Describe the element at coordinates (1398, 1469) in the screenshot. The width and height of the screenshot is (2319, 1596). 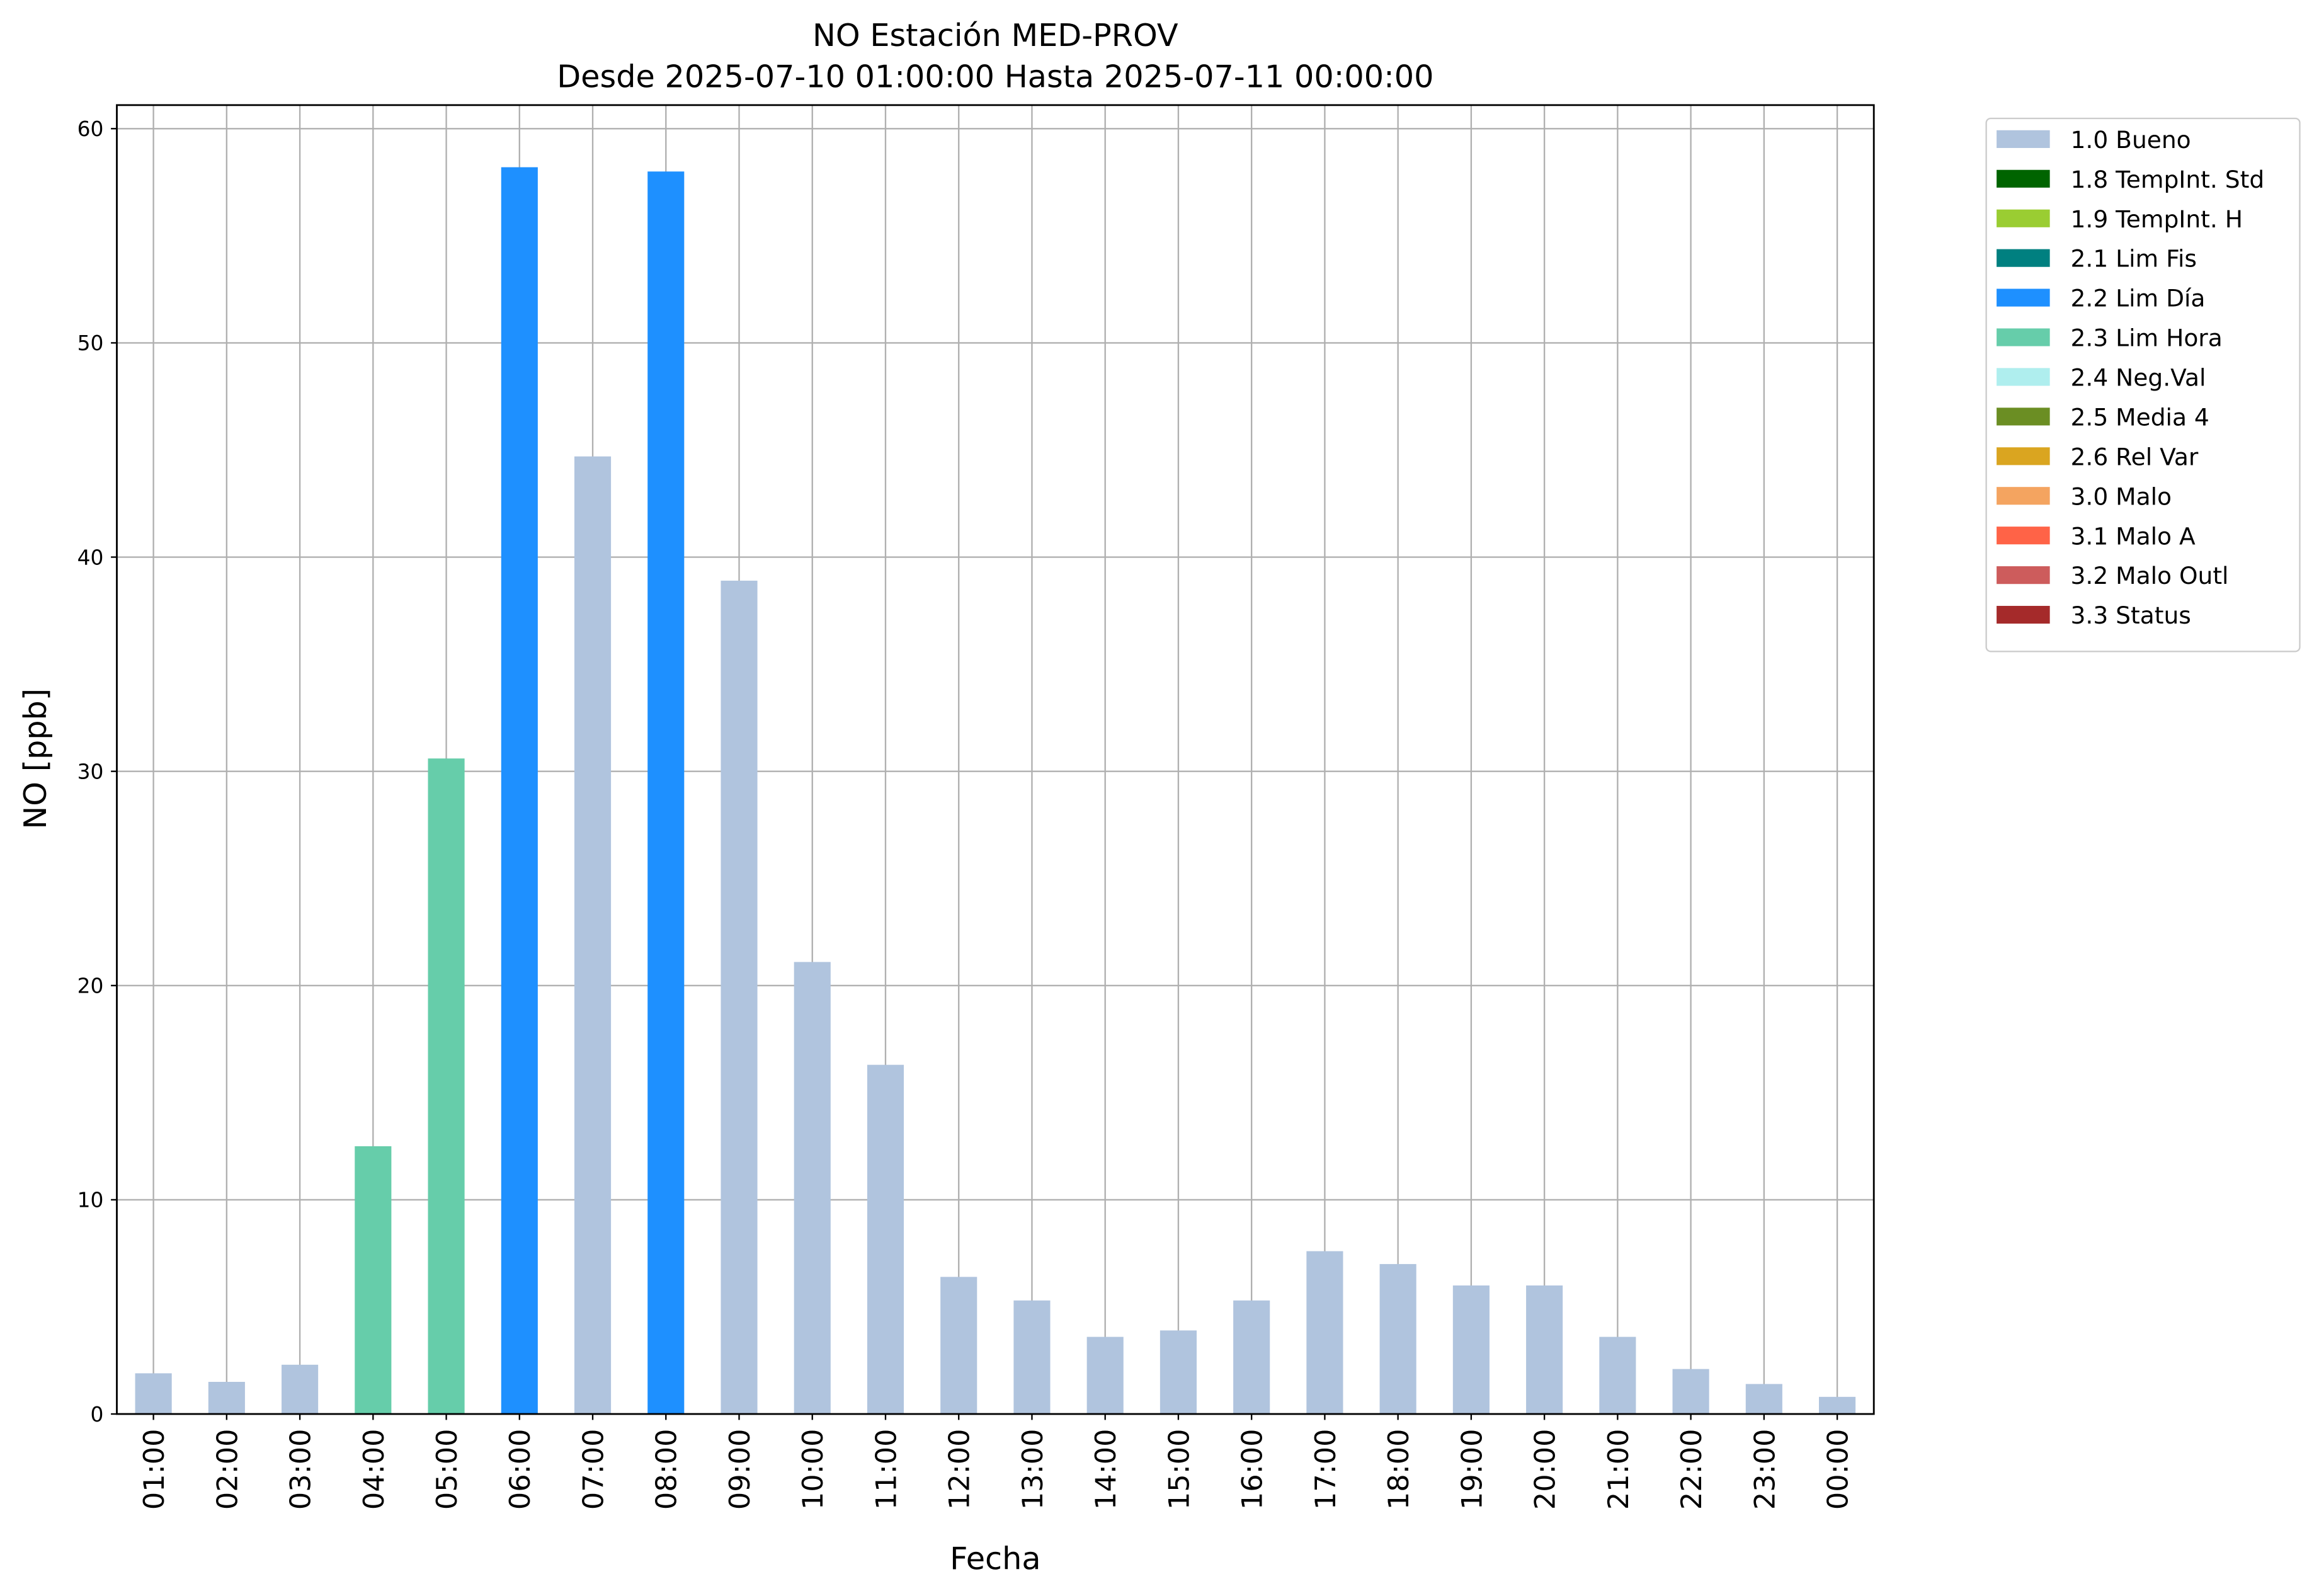
I see `x-tick-label: 18:00` at that location.